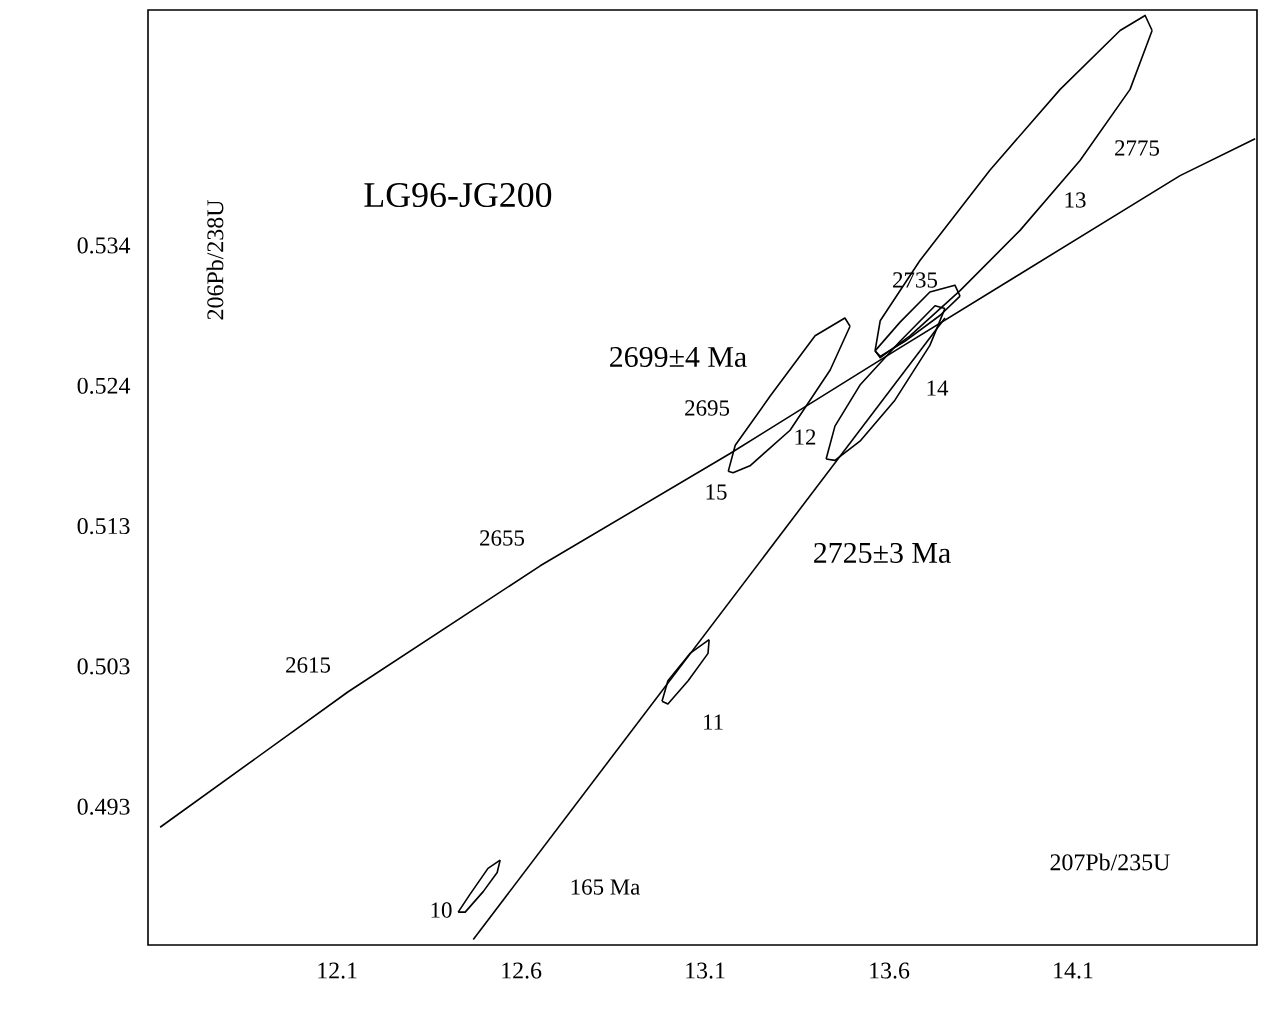  Describe the element at coordinates (104, 385) in the screenshot. I see `y-tick-label: 0.524` at that location.